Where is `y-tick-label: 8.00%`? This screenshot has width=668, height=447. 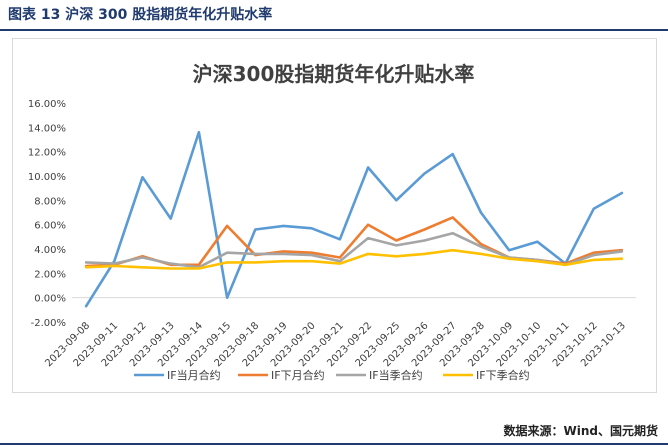
y-tick-label: 8.00% is located at coordinates (50, 201).